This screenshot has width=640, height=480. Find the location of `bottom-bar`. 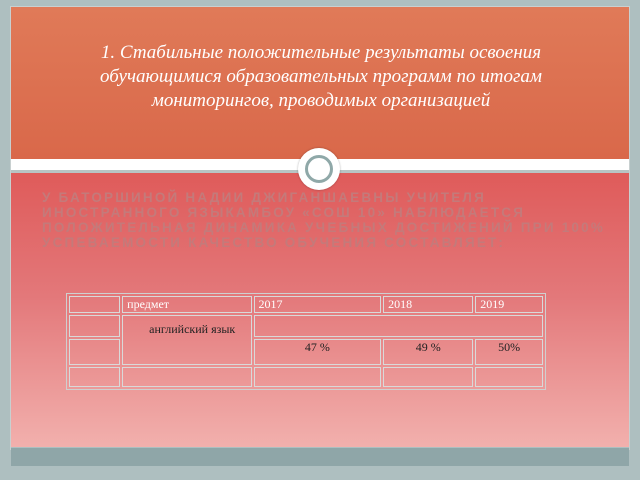

bottom-bar is located at coordinates (320, 457).